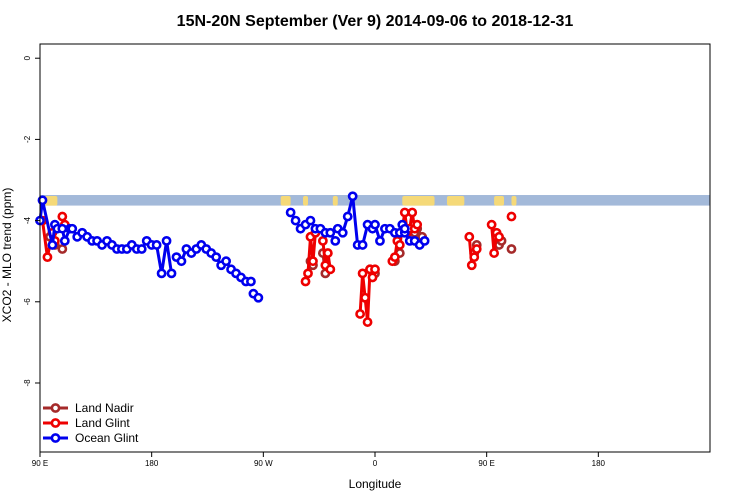 This screenshot has height=500, width=750. Describe the element at coordinates (263, 463) in the screenshot. I see `x-tick-label: 90 W` at that location.